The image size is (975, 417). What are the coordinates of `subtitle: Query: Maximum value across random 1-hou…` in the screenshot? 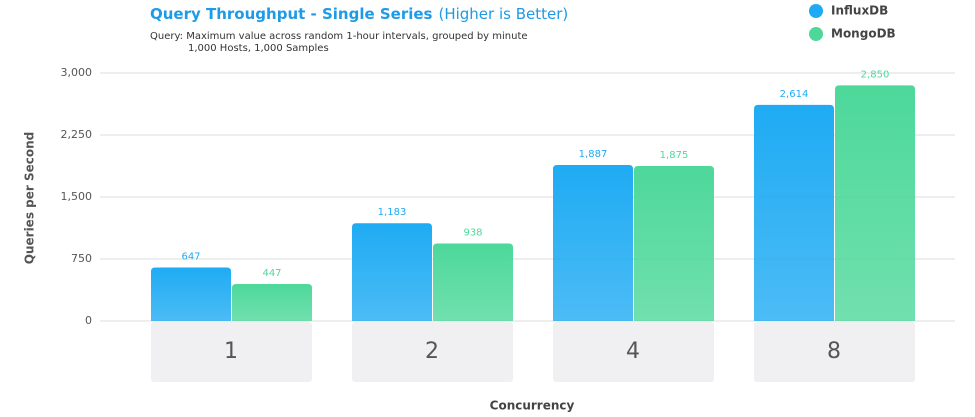 It's located at (339, 36).